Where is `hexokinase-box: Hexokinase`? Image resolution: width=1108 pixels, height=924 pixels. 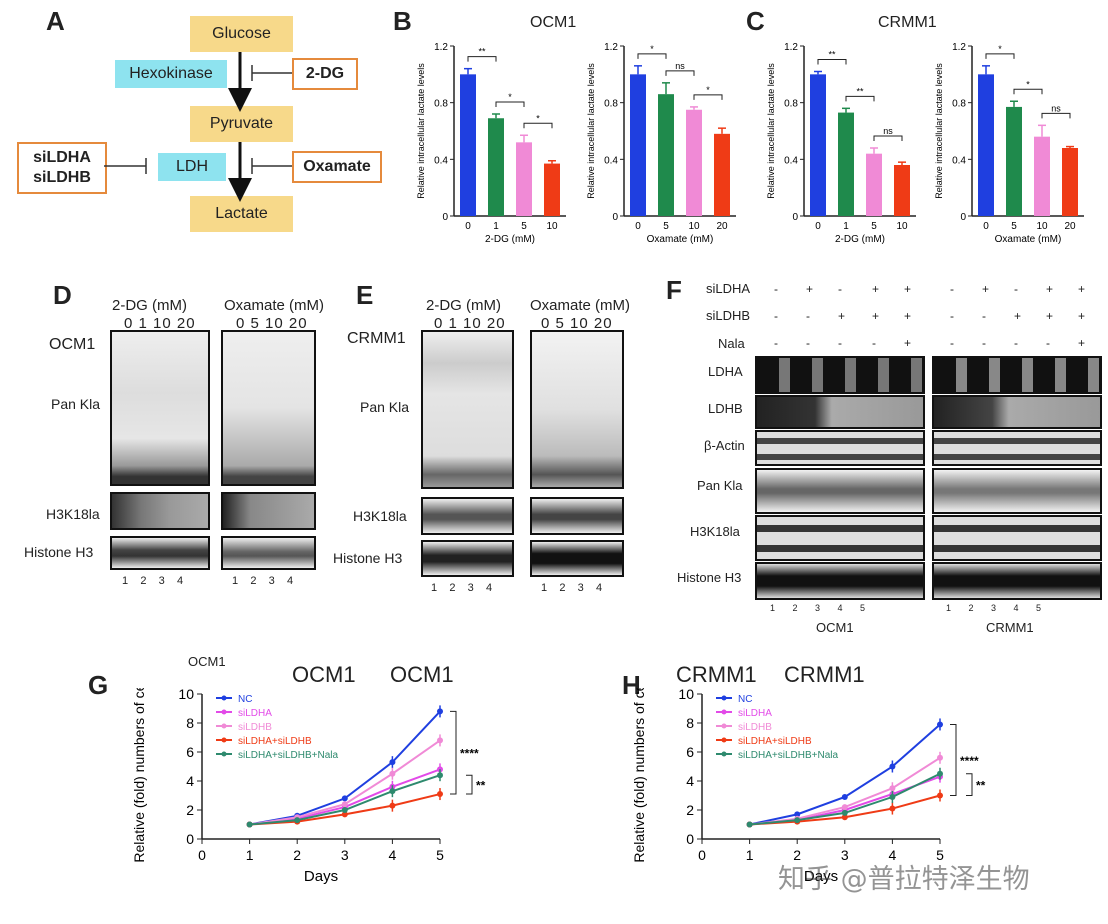
hexokinase-box: Hexokinase is located at coordinates (171, 74).